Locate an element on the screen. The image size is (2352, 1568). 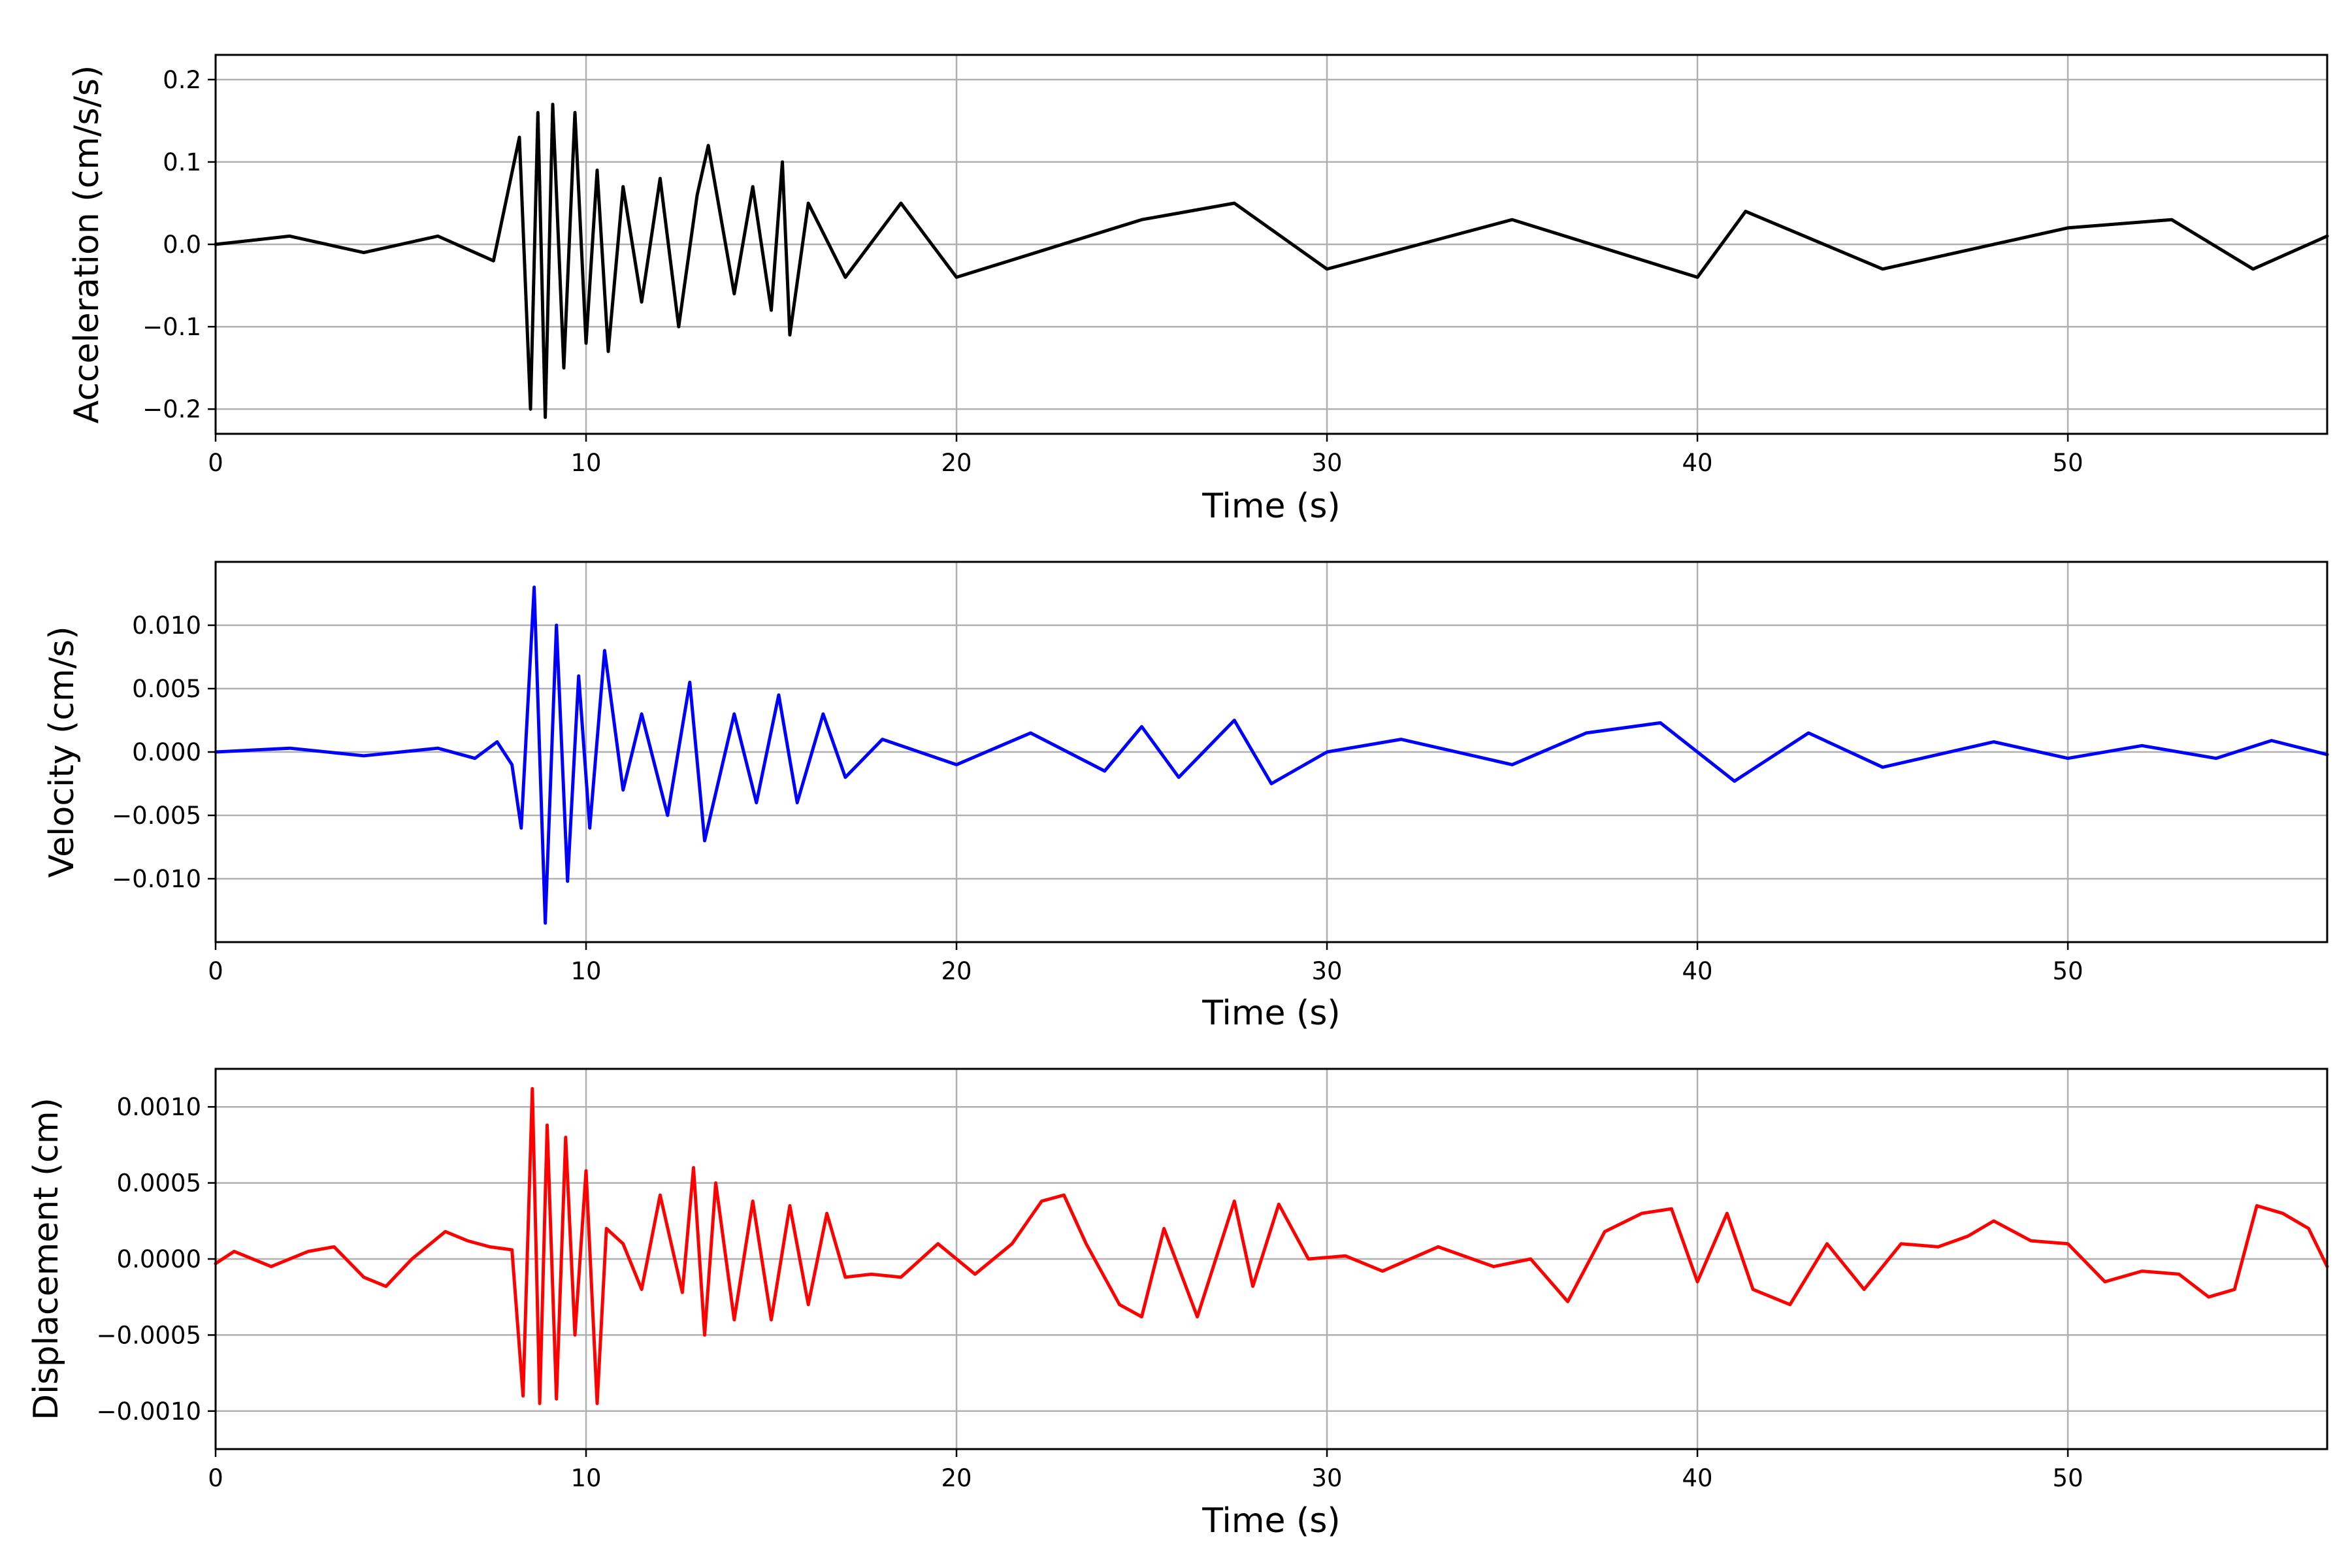
y-tick-label: −0.1 is located at coordinates (171, 327).